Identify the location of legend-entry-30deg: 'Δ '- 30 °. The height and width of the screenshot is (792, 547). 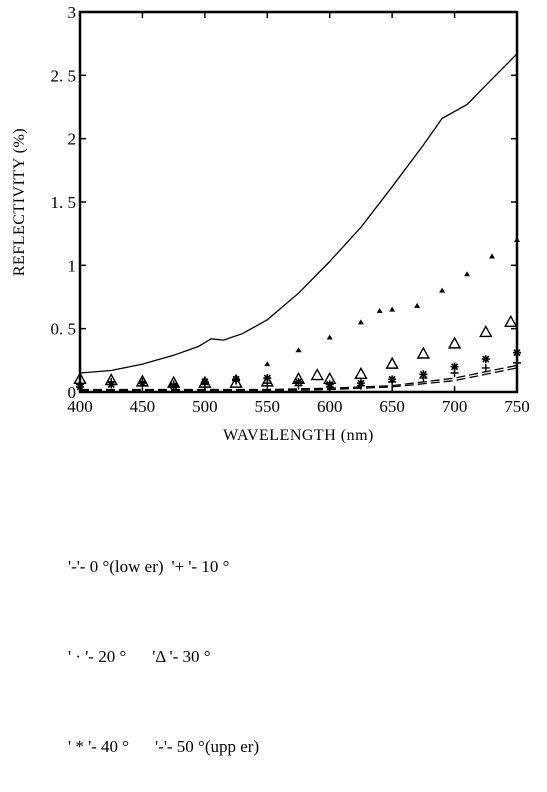
(181, 656).